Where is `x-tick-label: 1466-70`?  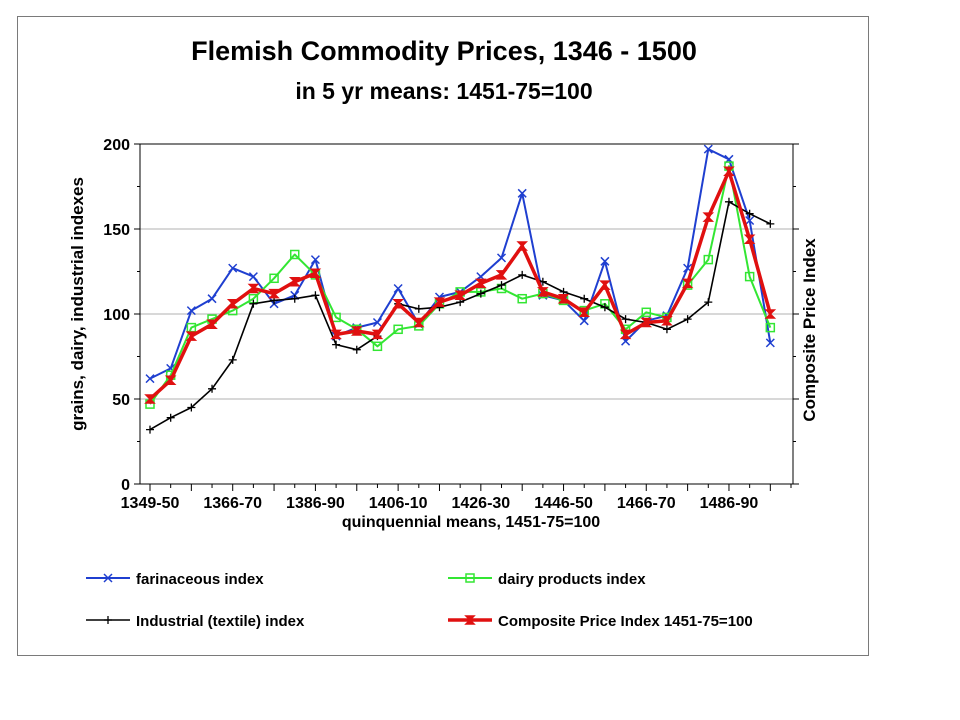
x-tick-label: 1466-70 is located at coordinates (646, 503).